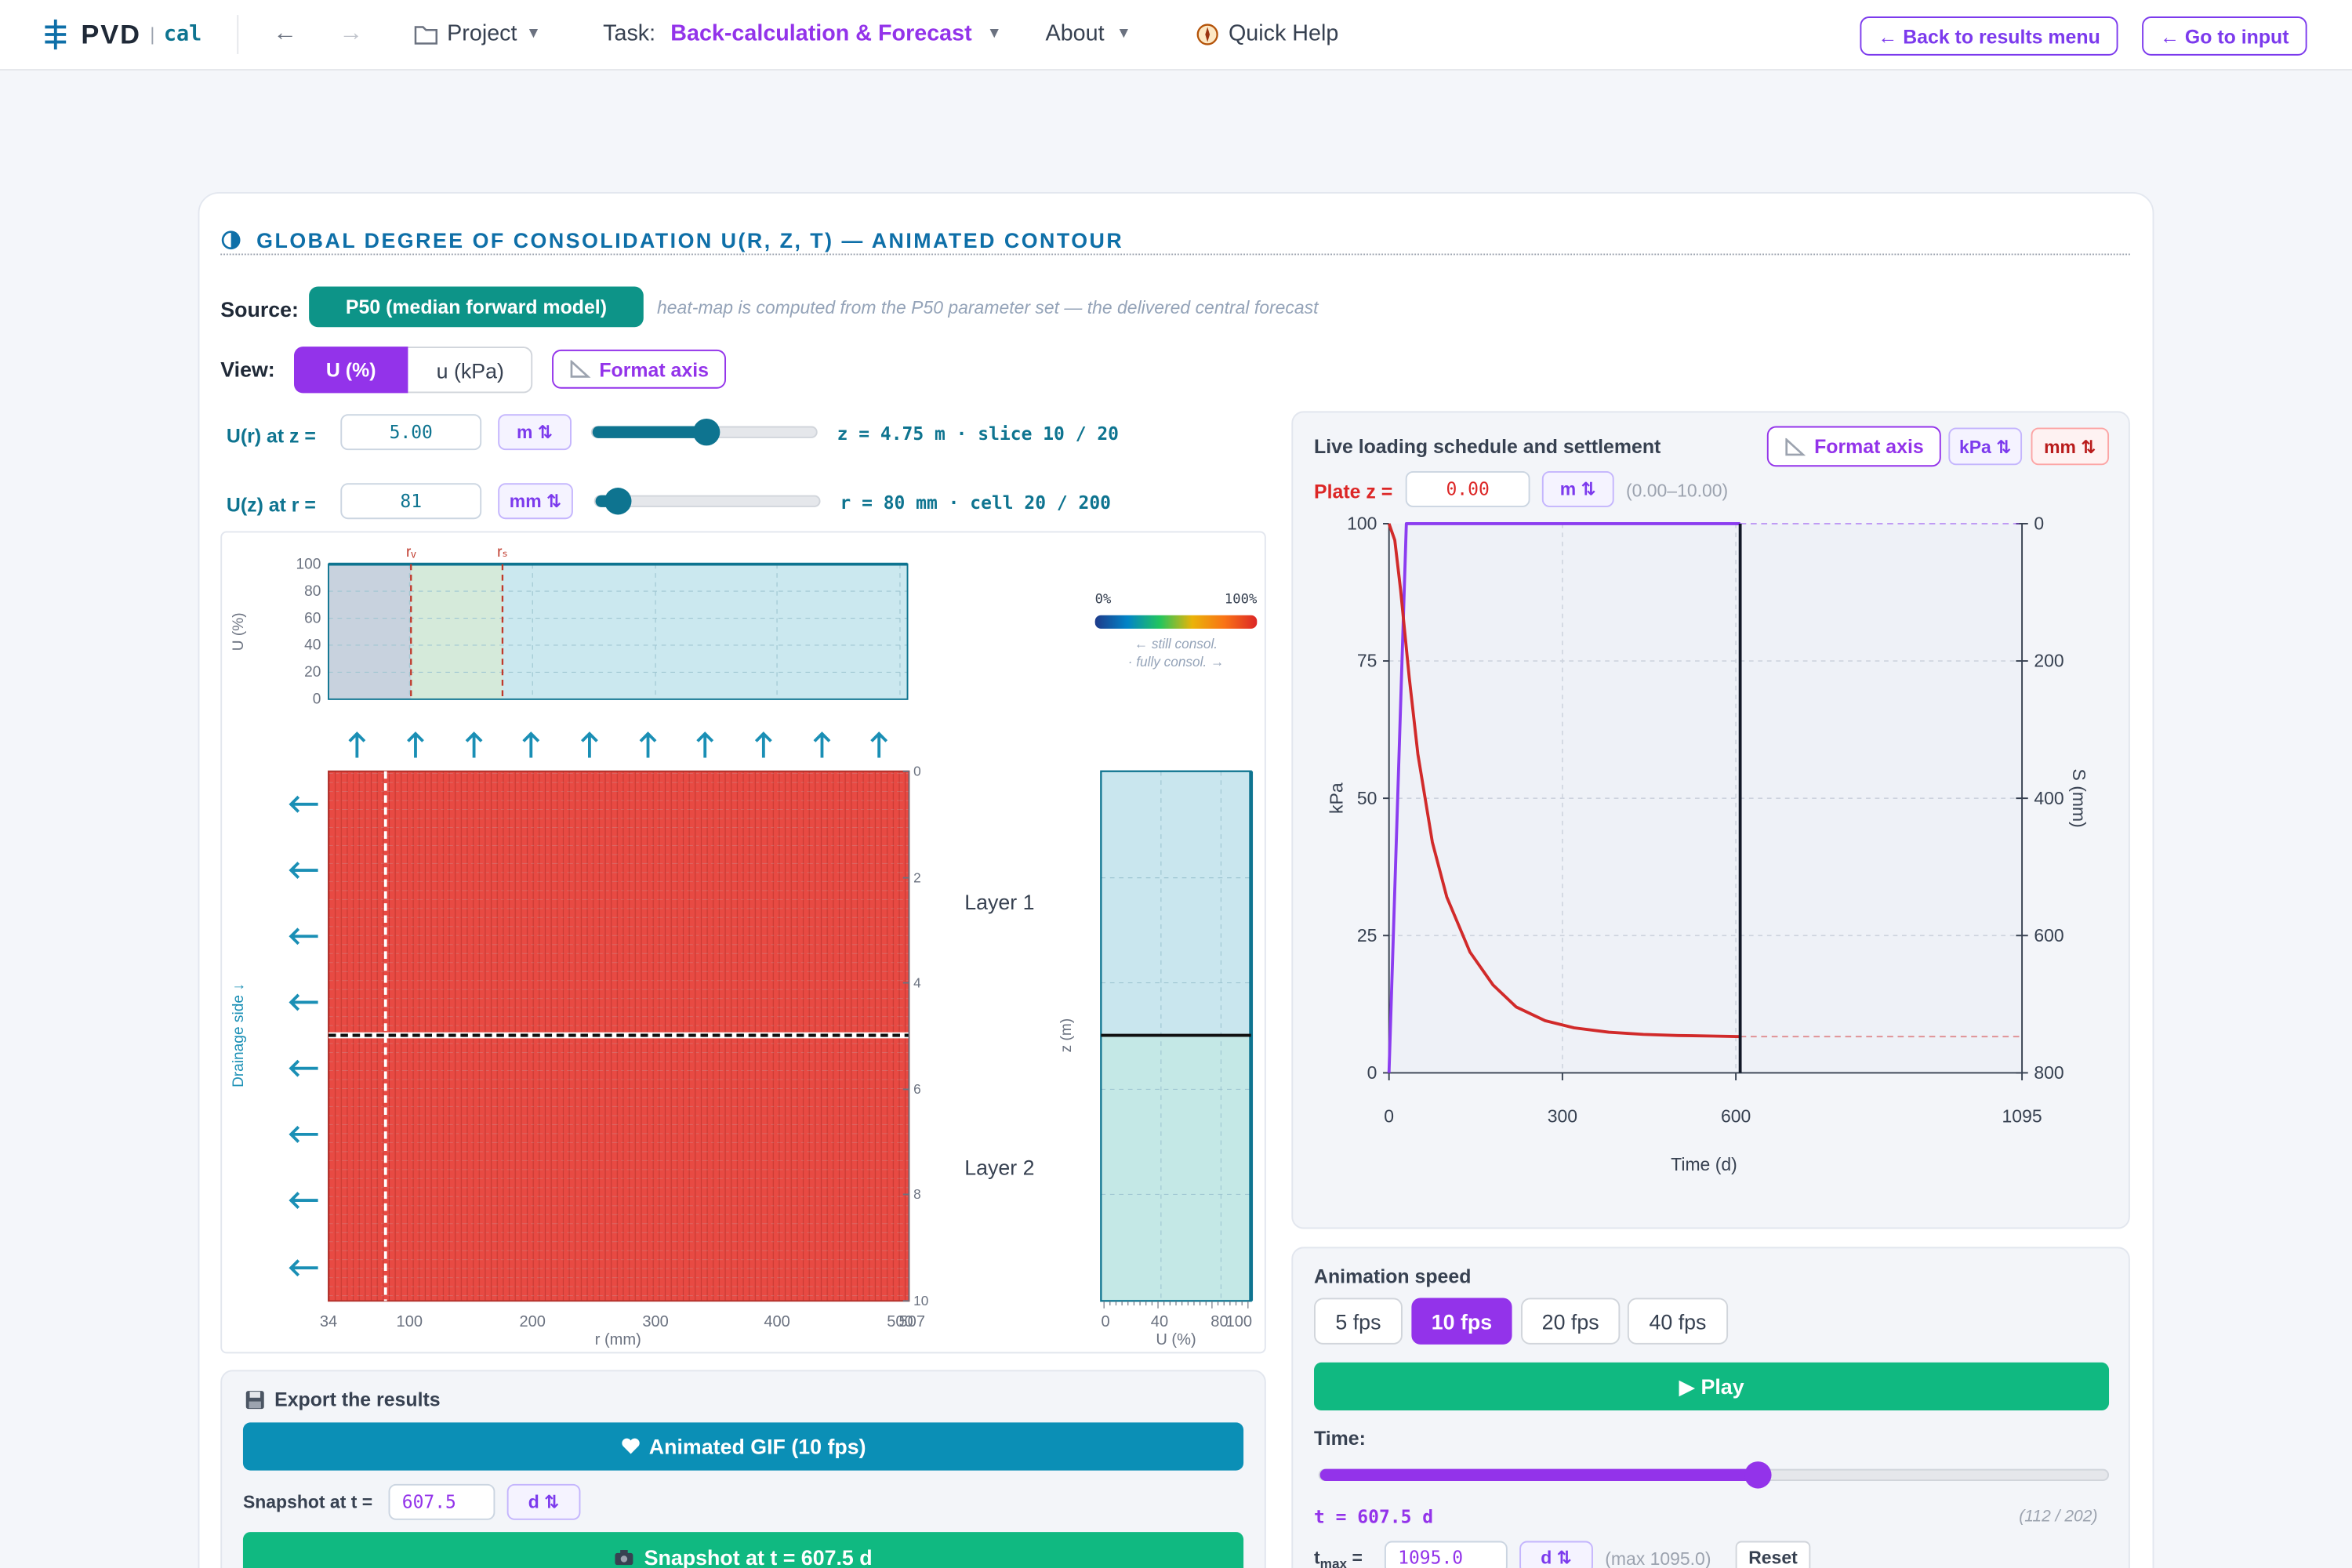  Describe the element at coordinates (1678, 1321) in the screenshot. I see `speed-40fps-button: 40 fps` at that location.